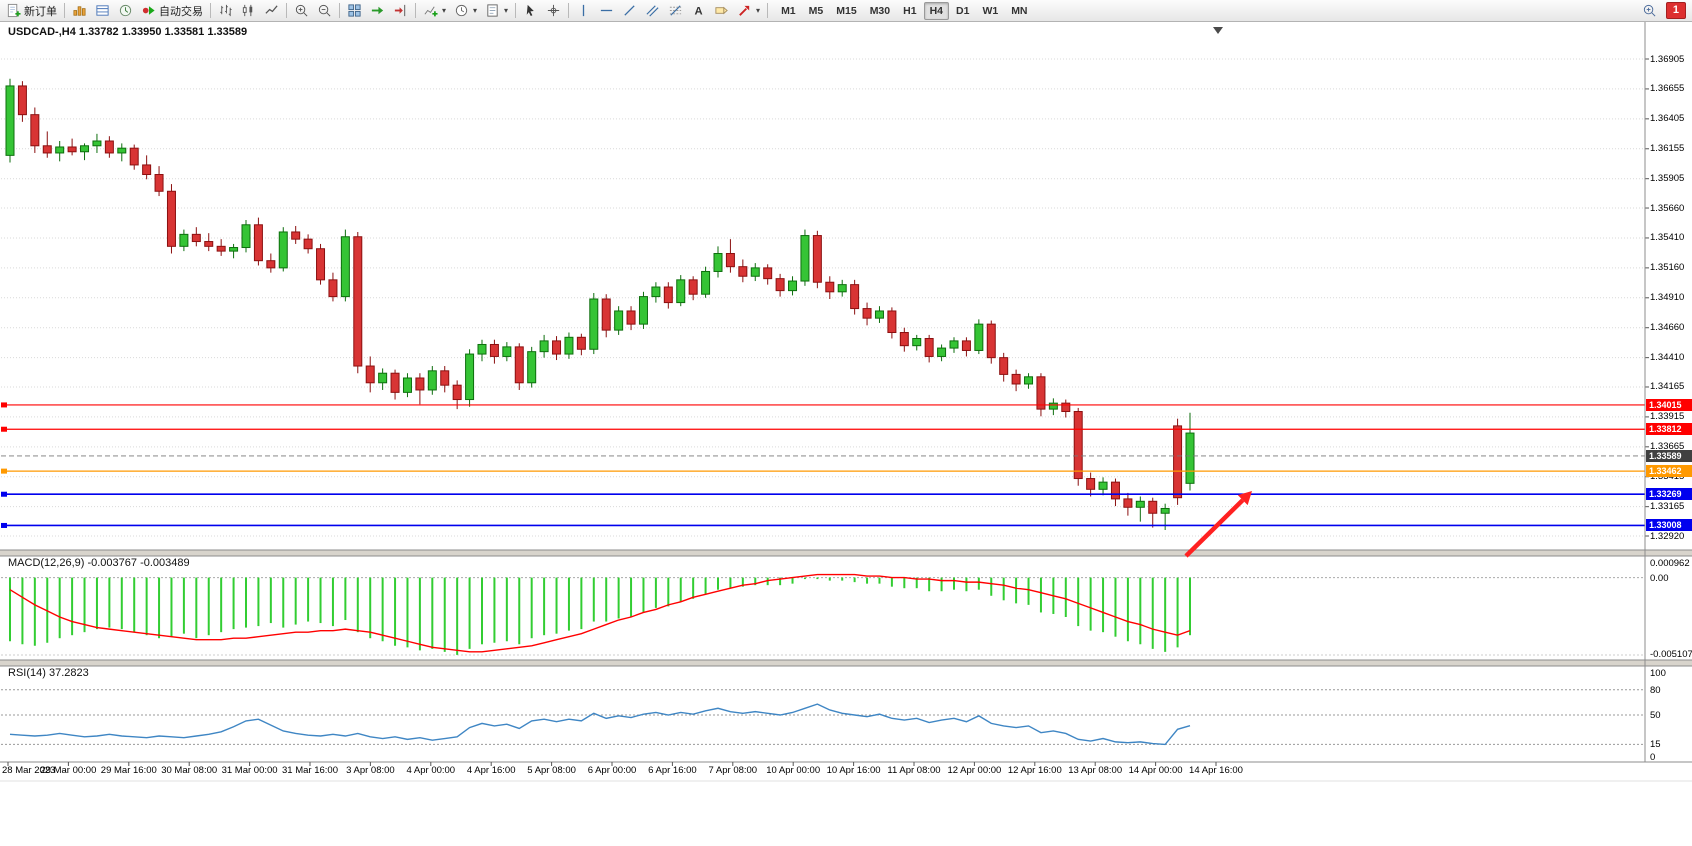  I want to click on timeframe-toolbar: M1 M5 M15 M30 H1 H4 D1 W1 MN, so click(904, 10).